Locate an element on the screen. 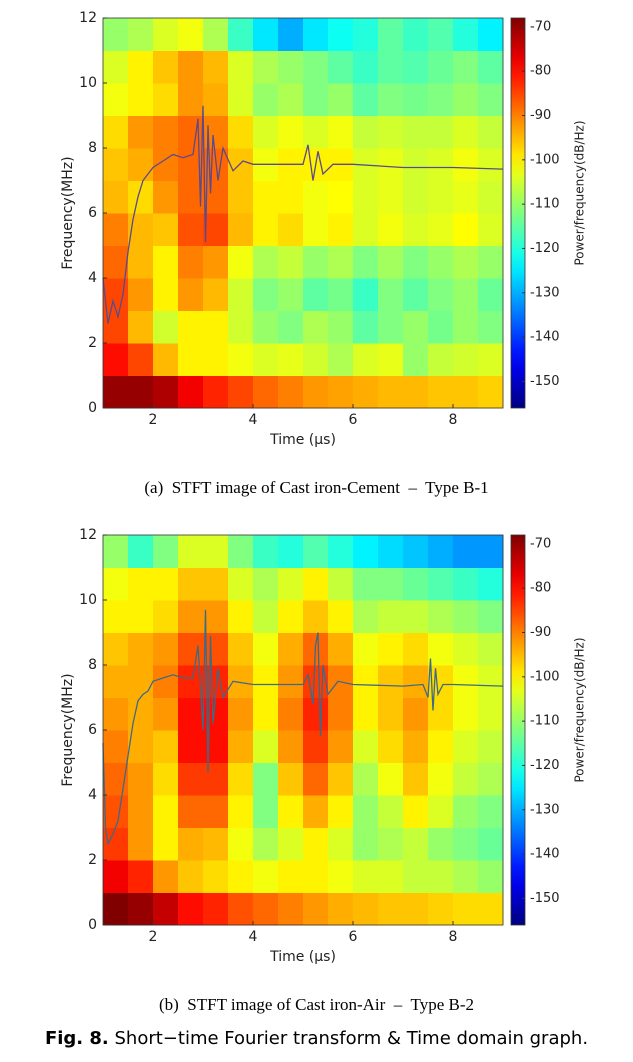 Image resolution: width=633 pixels, height=1062 pixels. x-axis-label: Time (μs) is located at coordinates (302, 957).